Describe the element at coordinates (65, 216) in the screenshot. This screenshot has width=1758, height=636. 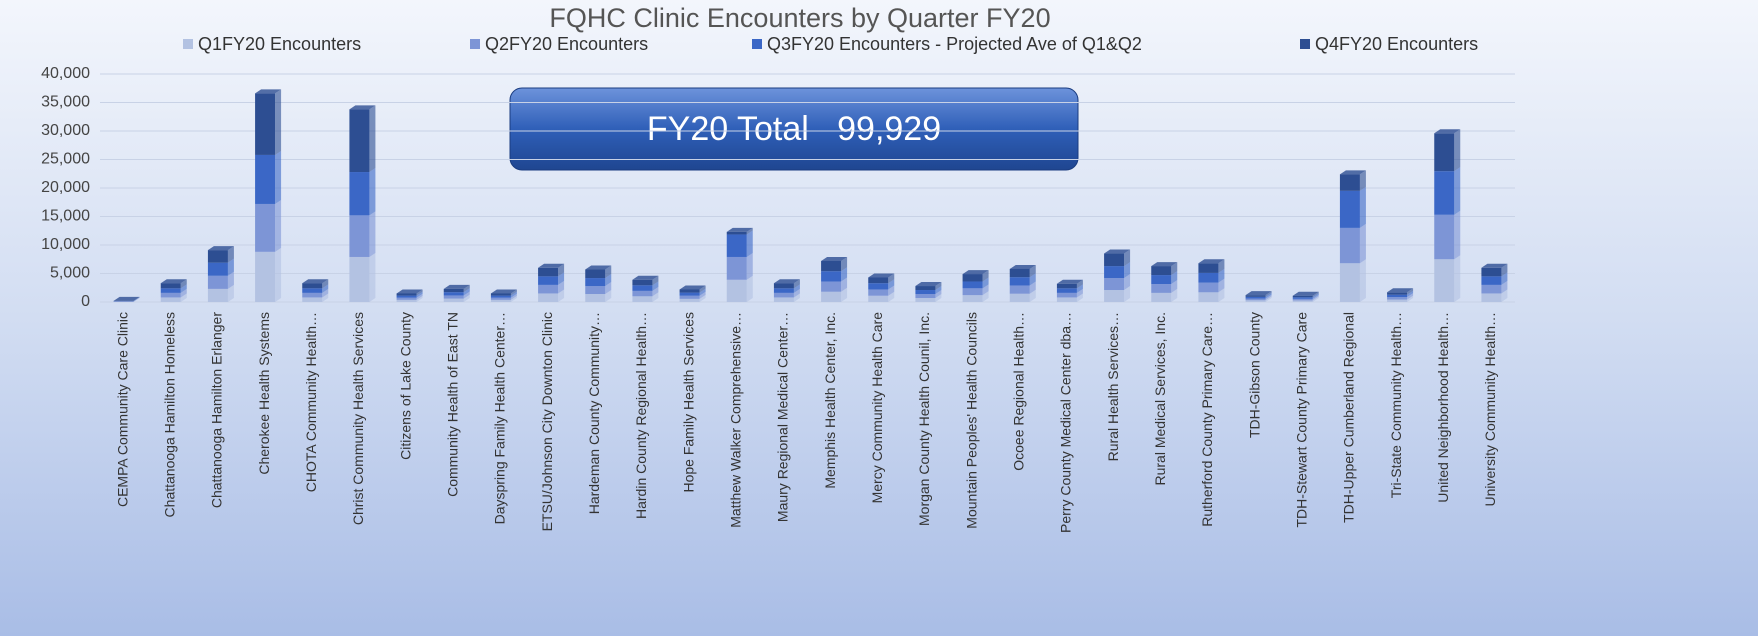
I see `y-tick-label: 15,000` at that location.